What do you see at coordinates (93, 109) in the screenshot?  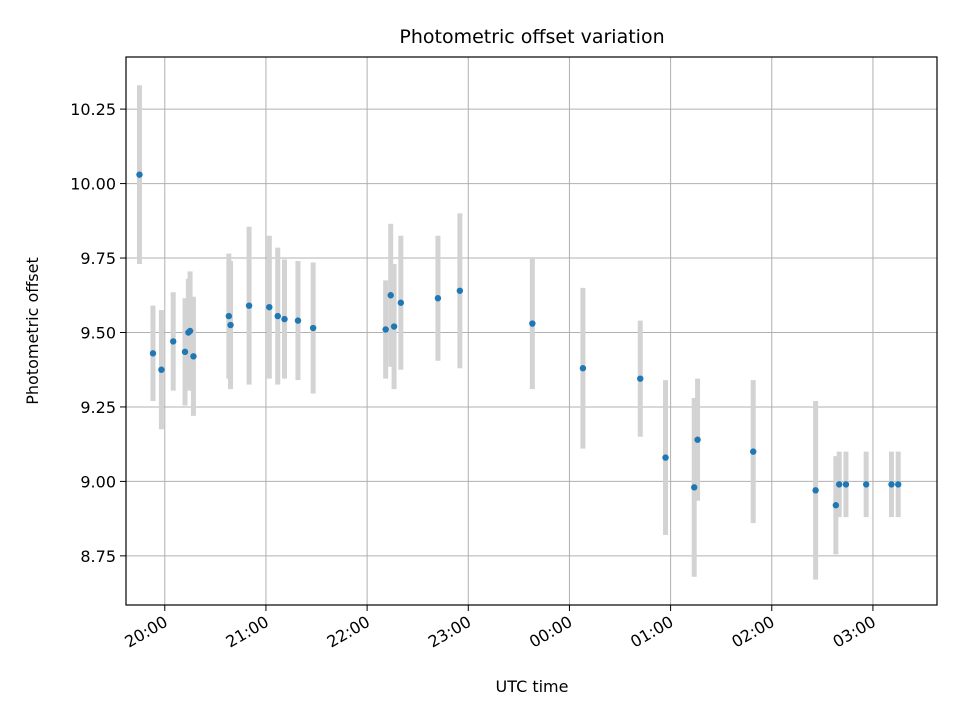 I see `y-tick-label: 10.25` at bounding box center [93, 109].